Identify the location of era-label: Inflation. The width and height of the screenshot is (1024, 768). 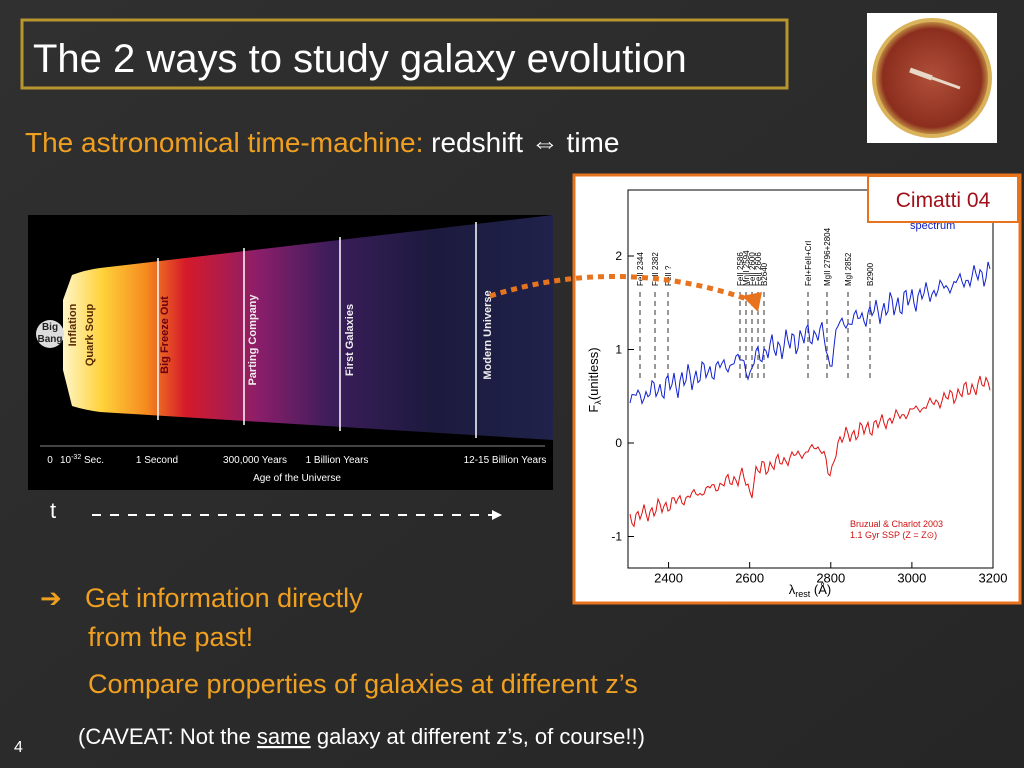
(73, 324).